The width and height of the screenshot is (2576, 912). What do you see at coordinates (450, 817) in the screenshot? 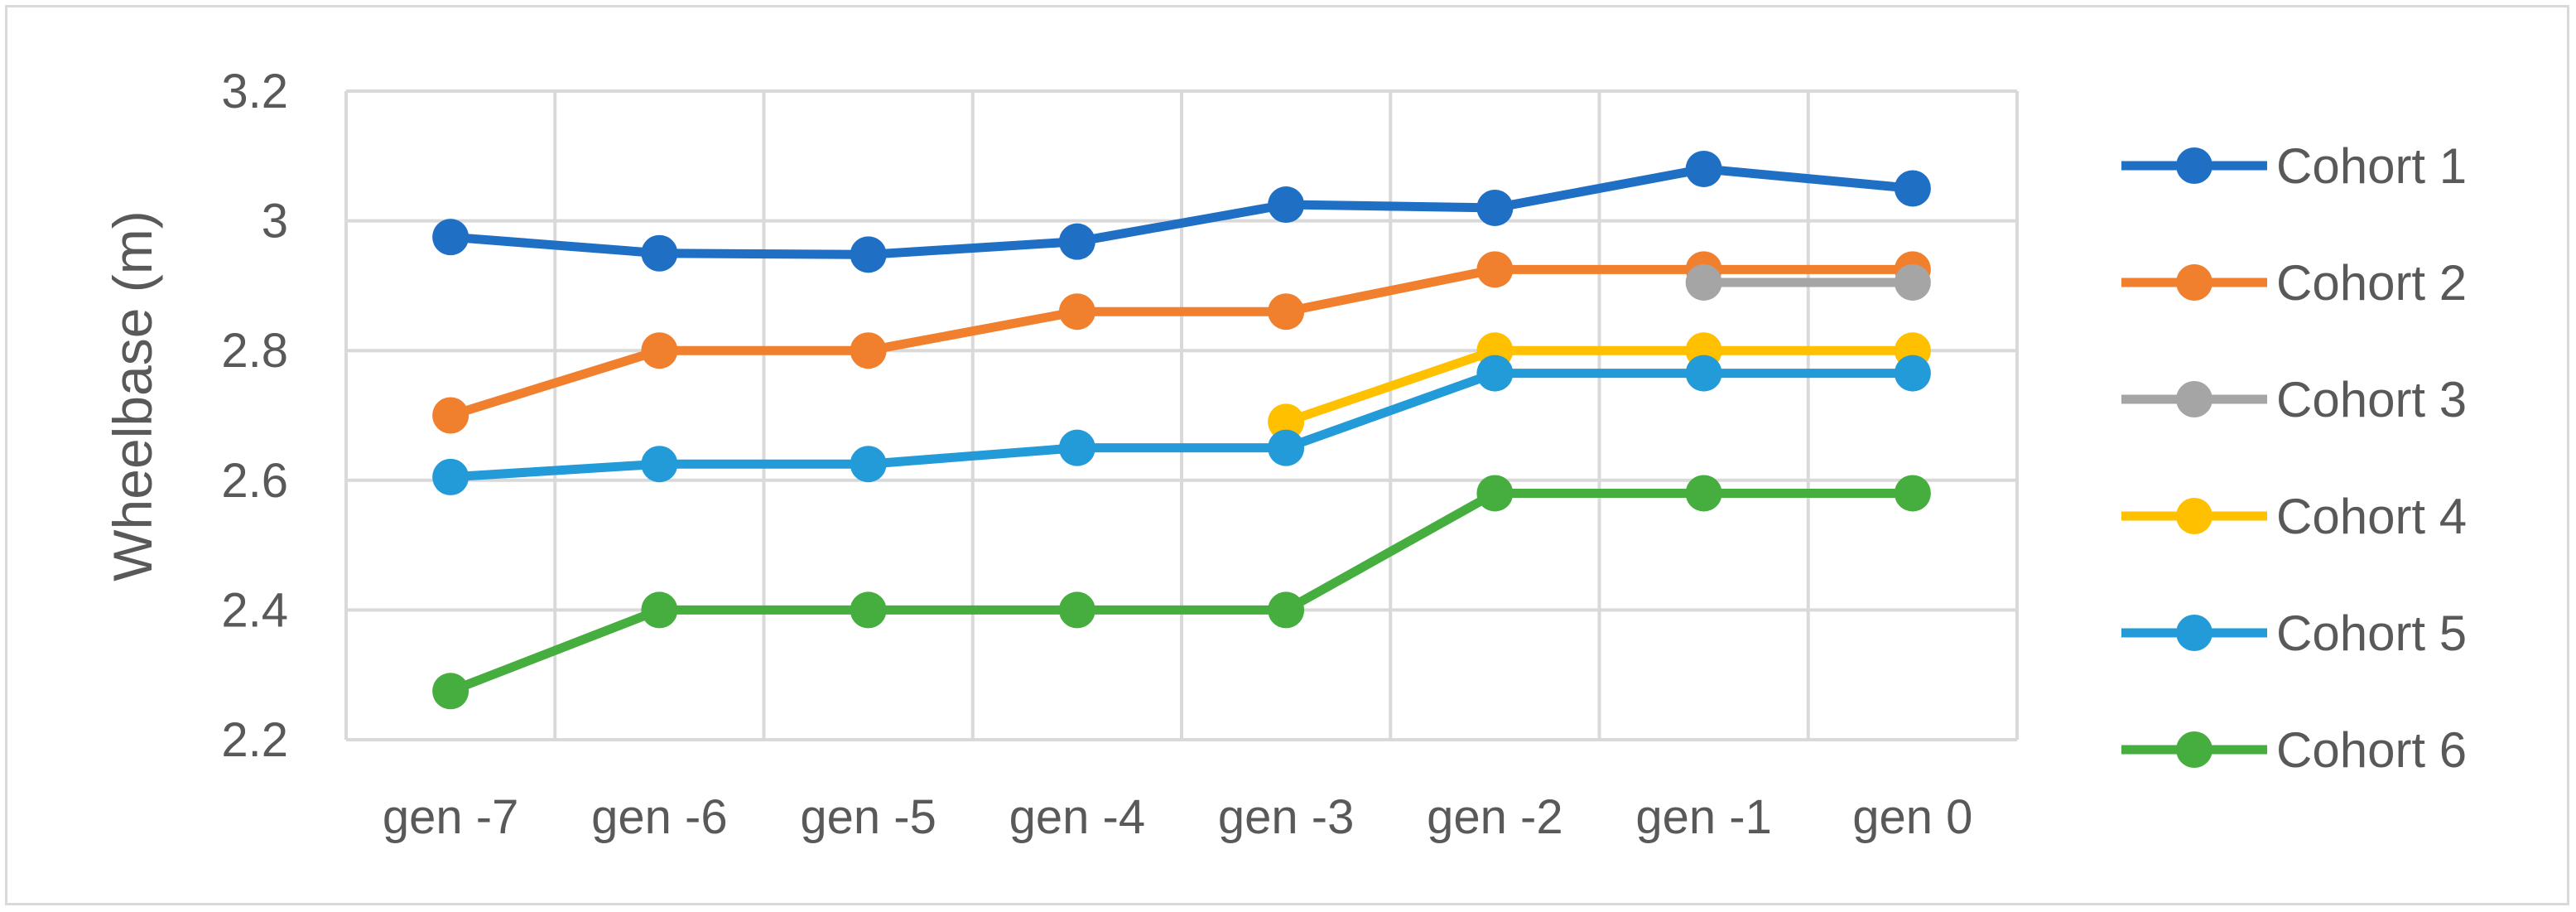
I see `x-tick-label: gen -7` at bounding box center [450, 817].